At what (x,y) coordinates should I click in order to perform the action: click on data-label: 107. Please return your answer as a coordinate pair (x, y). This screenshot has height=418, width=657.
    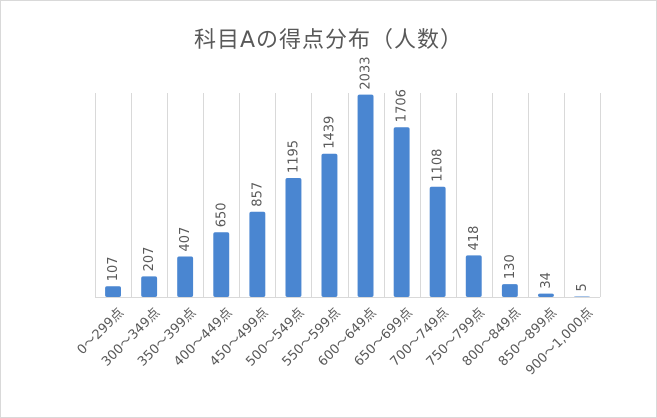
    Looking at the image, I should click on (113, 268).